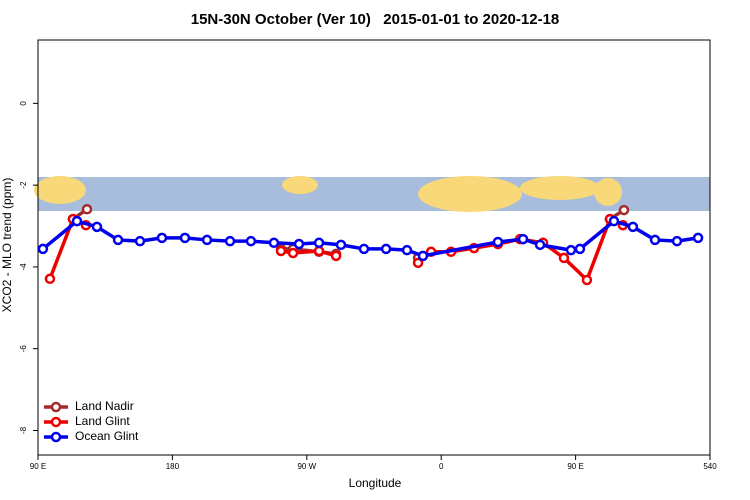  What do you see at coordinates (23, 430) in the screenshot?
I see `y-tick-label: -8` at bounding box center [23, 430].